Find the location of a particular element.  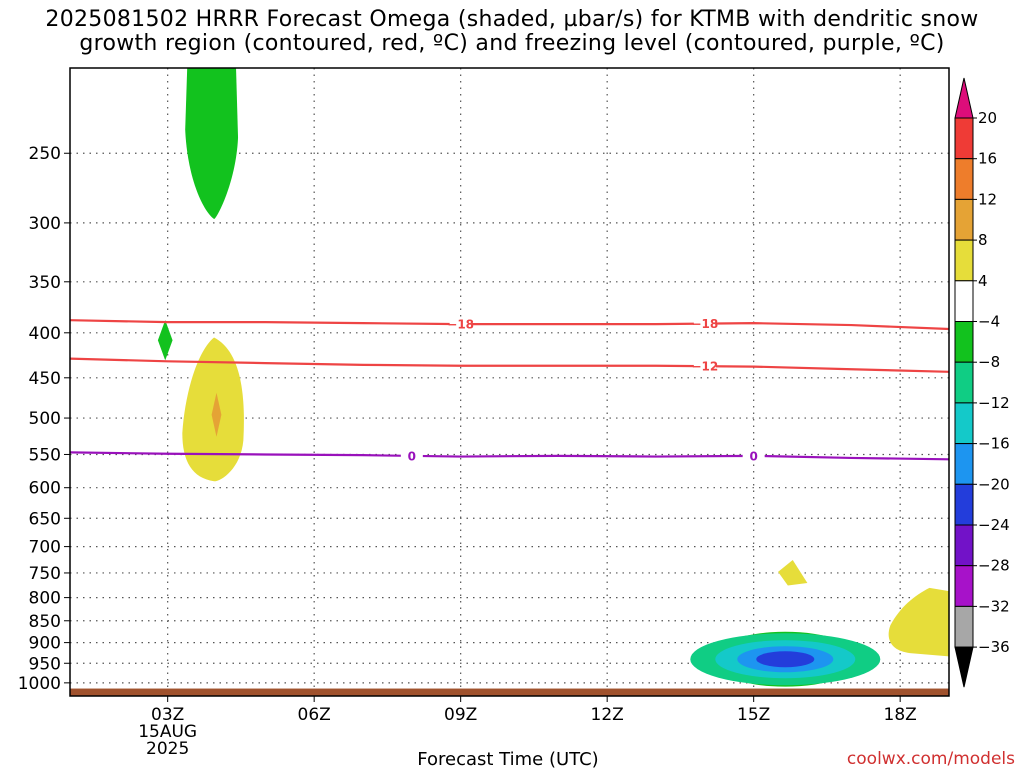

y-tick-label: 700 is located at coordinates (45, 548).